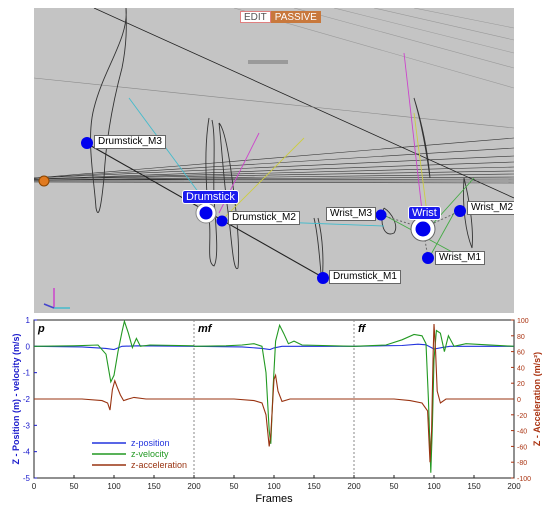 The image size is (550, 513). I want to click on panel-label: ff, so click(362, 329).